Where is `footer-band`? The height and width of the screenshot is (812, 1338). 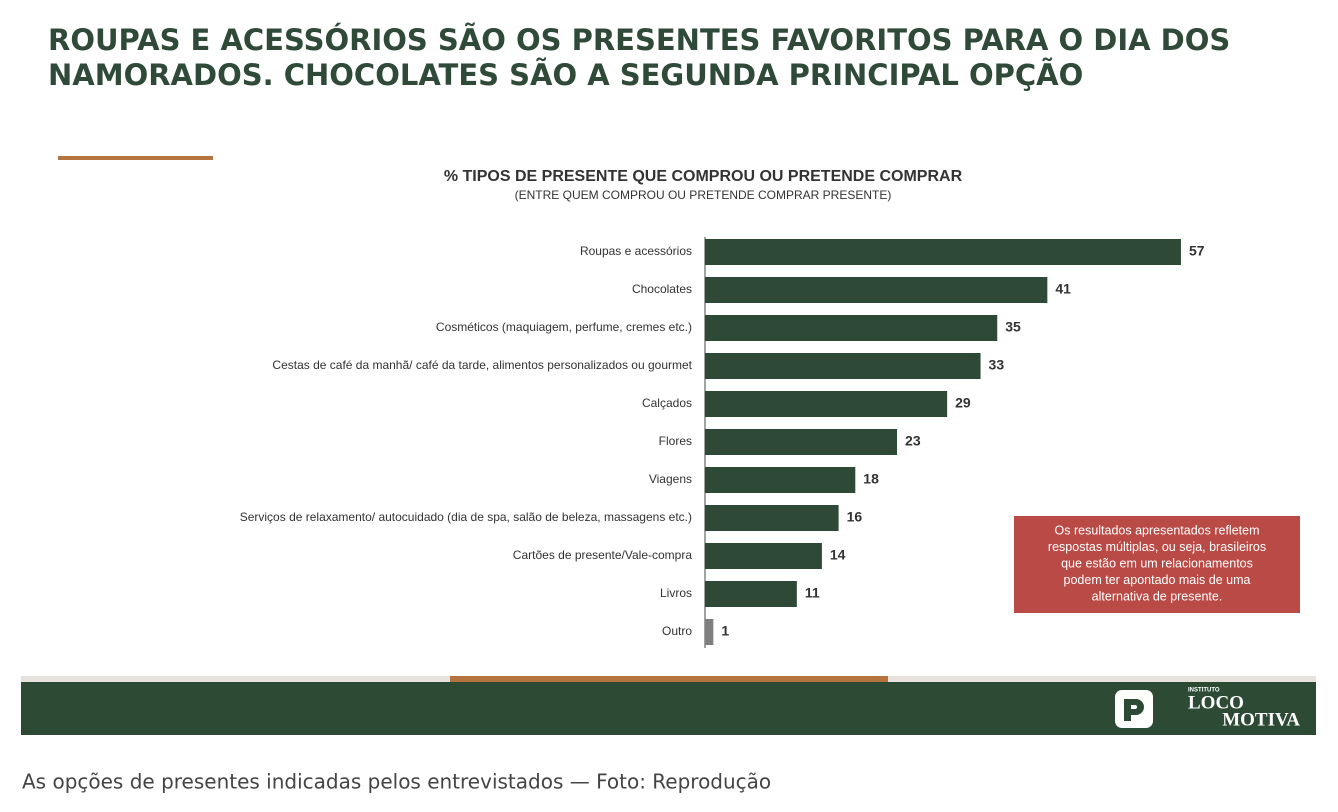 footer-band is located at coordinates (668, 708).